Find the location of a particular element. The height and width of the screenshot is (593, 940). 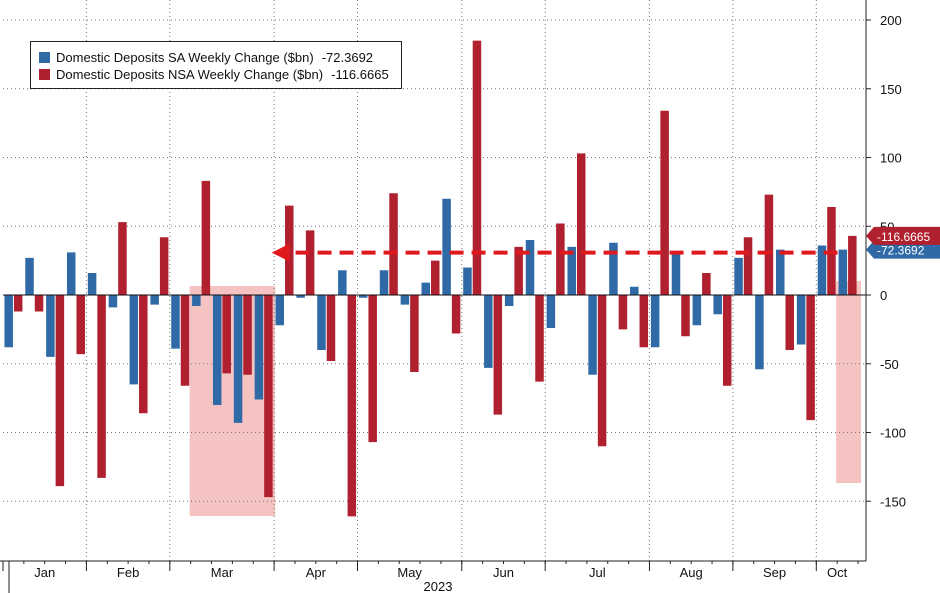

legend-label-sa: Domestic Deposits SA Weekly Change ($bn) is located at coordinates (185, 57).